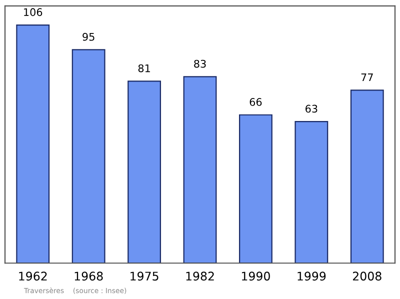  Describe the element at coordinates (312, 108) in the screenshot. I see `data-label: 63` at that location.